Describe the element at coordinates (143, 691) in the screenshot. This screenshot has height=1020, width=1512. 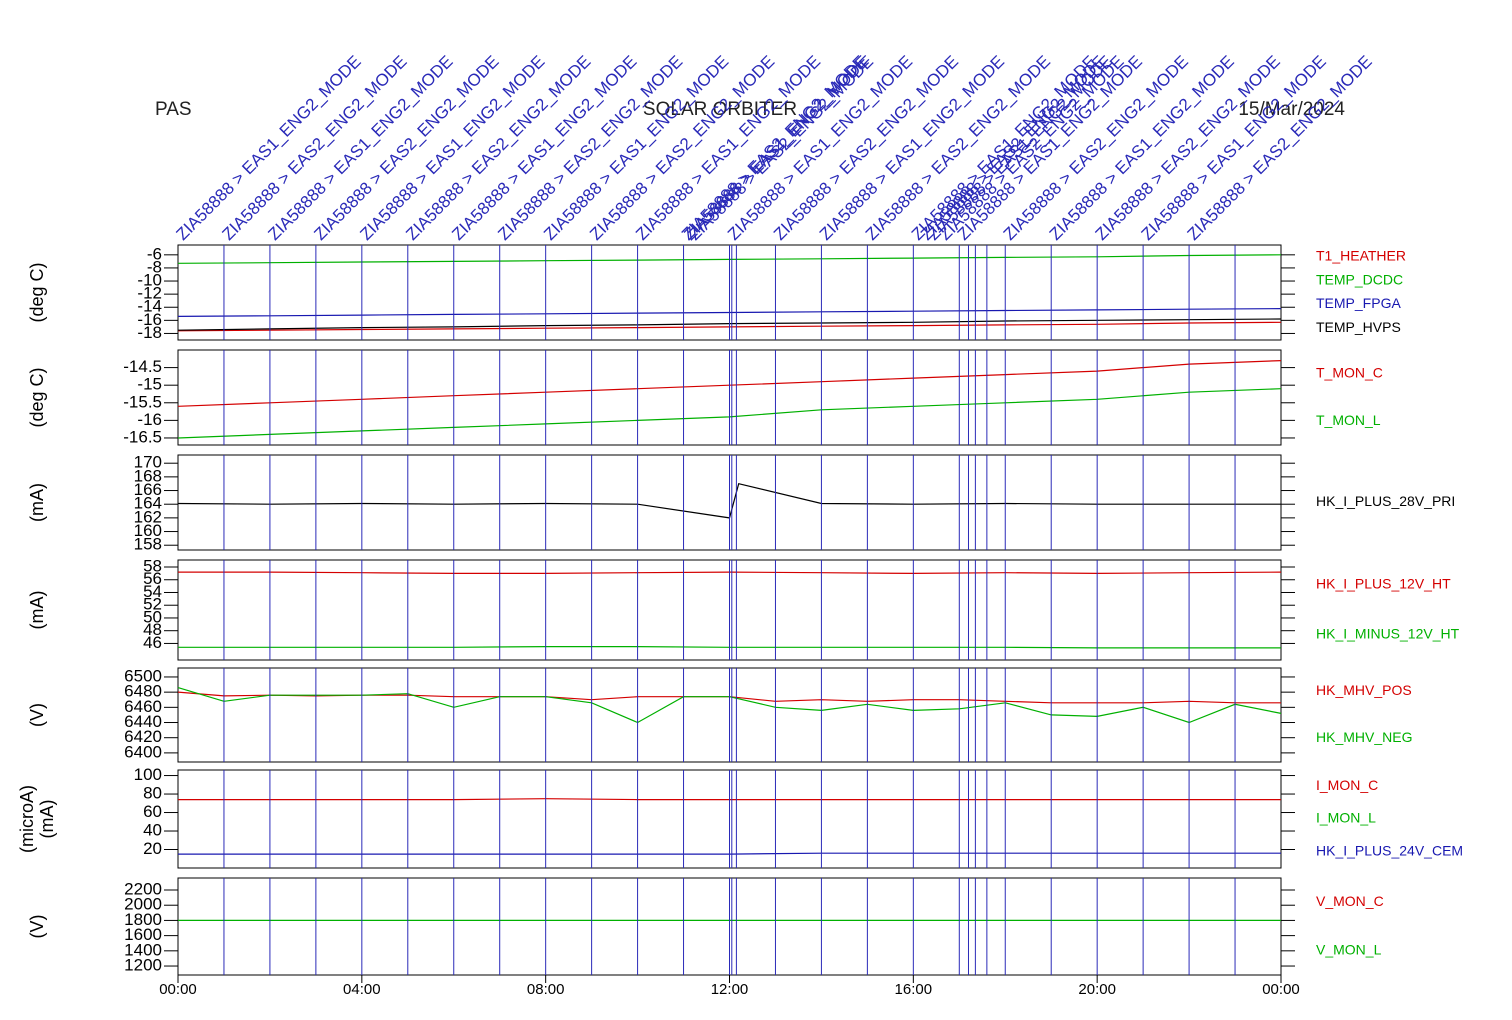
I see `y-tick-label: 6480` at that location.